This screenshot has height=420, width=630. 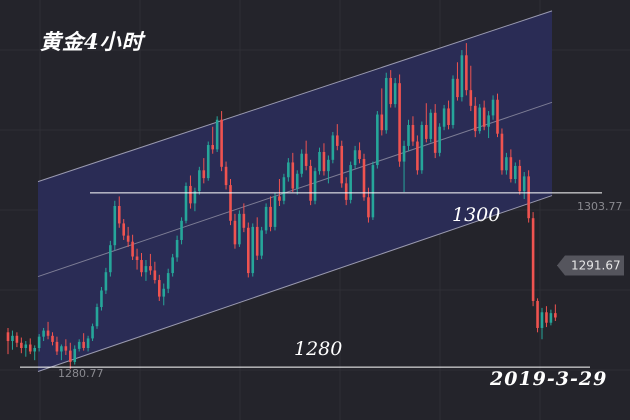 I want to click on level-1300-label: 1300, so click(x=476, y=215).